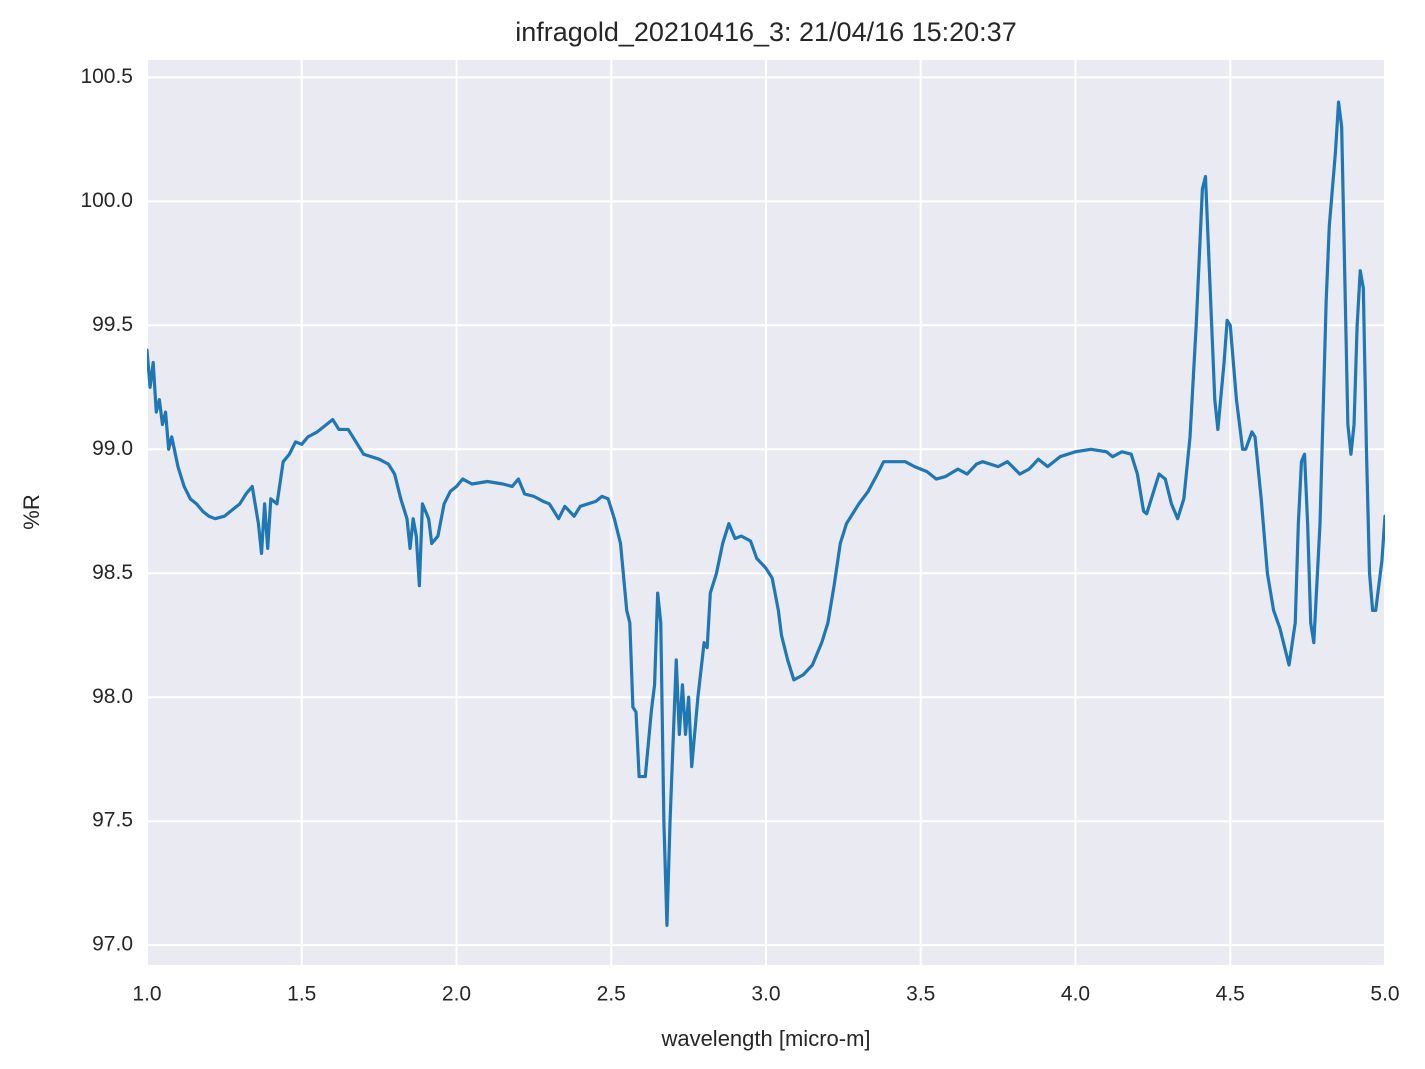 This screenshot has width=1425, height=1069. What do you see at coordinates (106, 200) in the screenshot?
I see `y-tick-label: 100.0` at bounding box center [106, 200].